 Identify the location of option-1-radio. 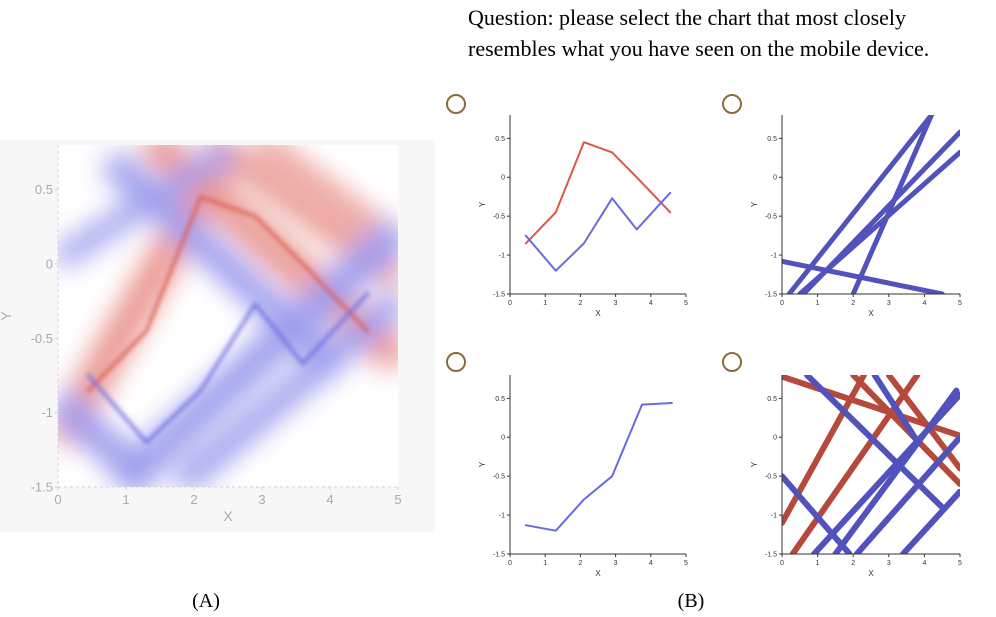
(456, 104).